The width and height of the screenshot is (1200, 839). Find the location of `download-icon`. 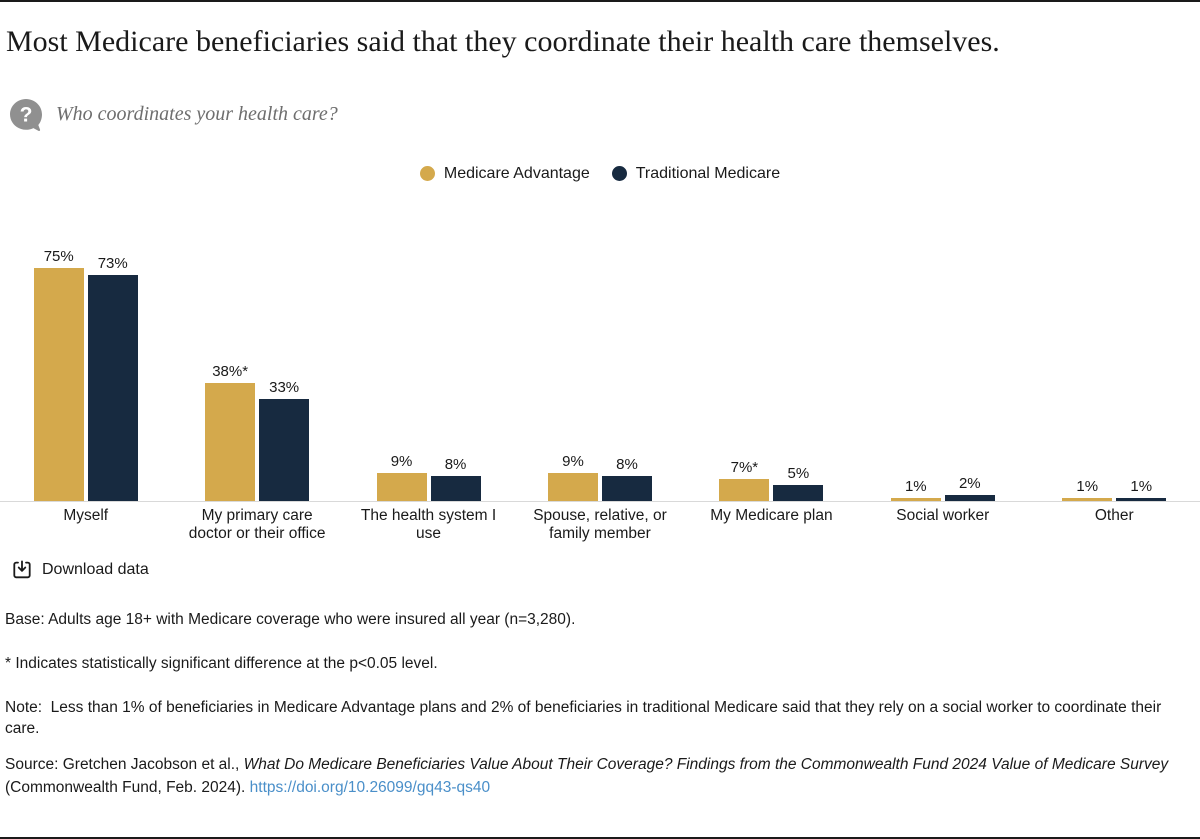

download-icon is located at coordinates (22, 570).